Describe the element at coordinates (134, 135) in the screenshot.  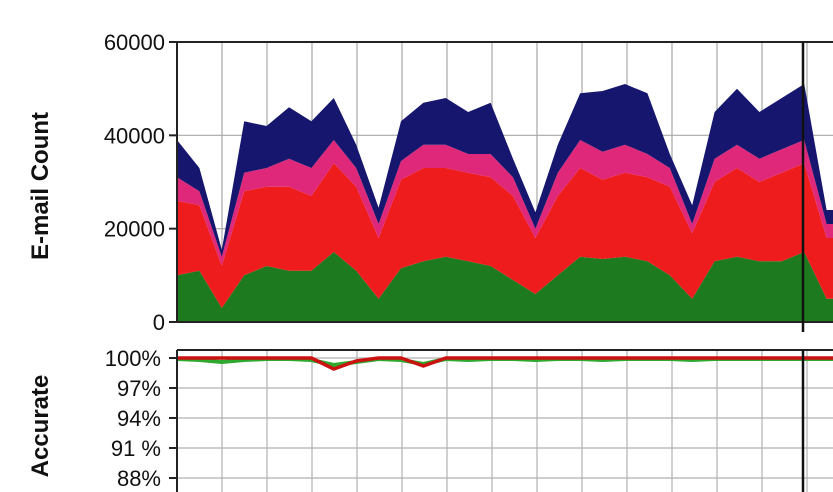
I see `top-y-tick-label: 40000` at that location.